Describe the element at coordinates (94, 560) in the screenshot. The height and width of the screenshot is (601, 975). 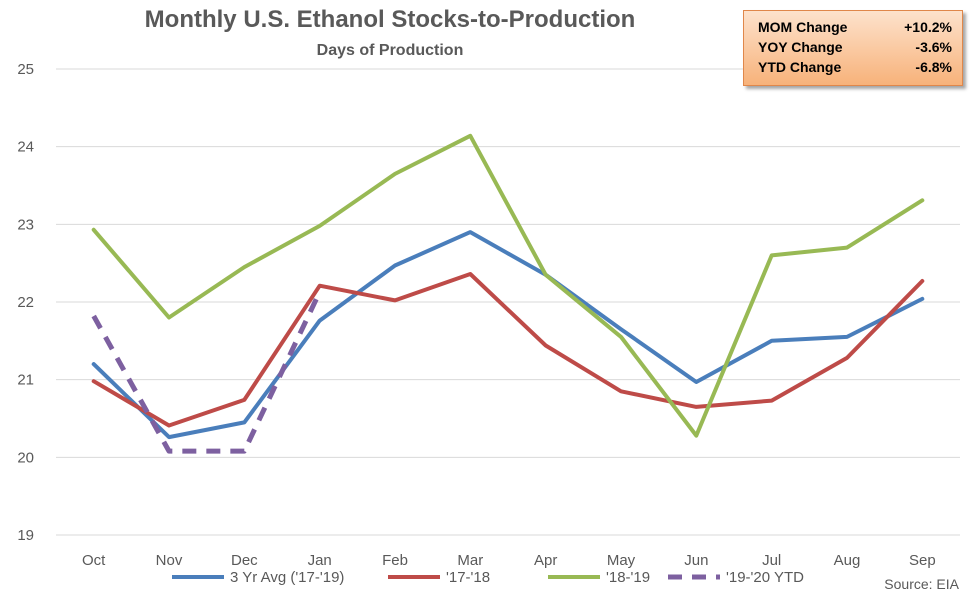
I see `x-tick-label: Oct` at that location.